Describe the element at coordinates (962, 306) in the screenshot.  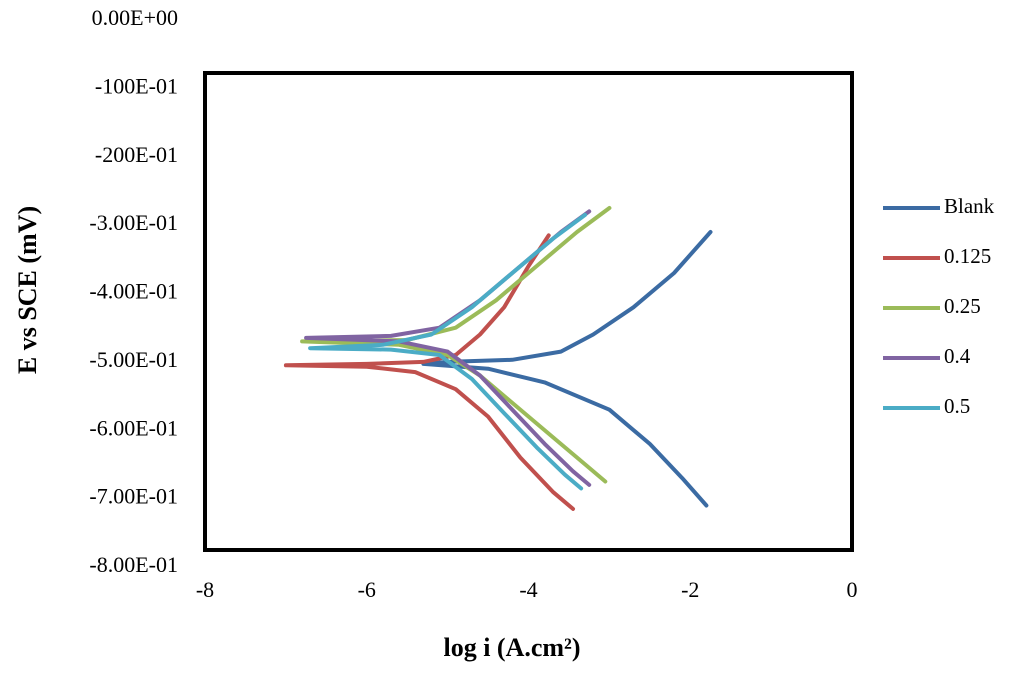
I see `legend-label: 0.25` at that location.